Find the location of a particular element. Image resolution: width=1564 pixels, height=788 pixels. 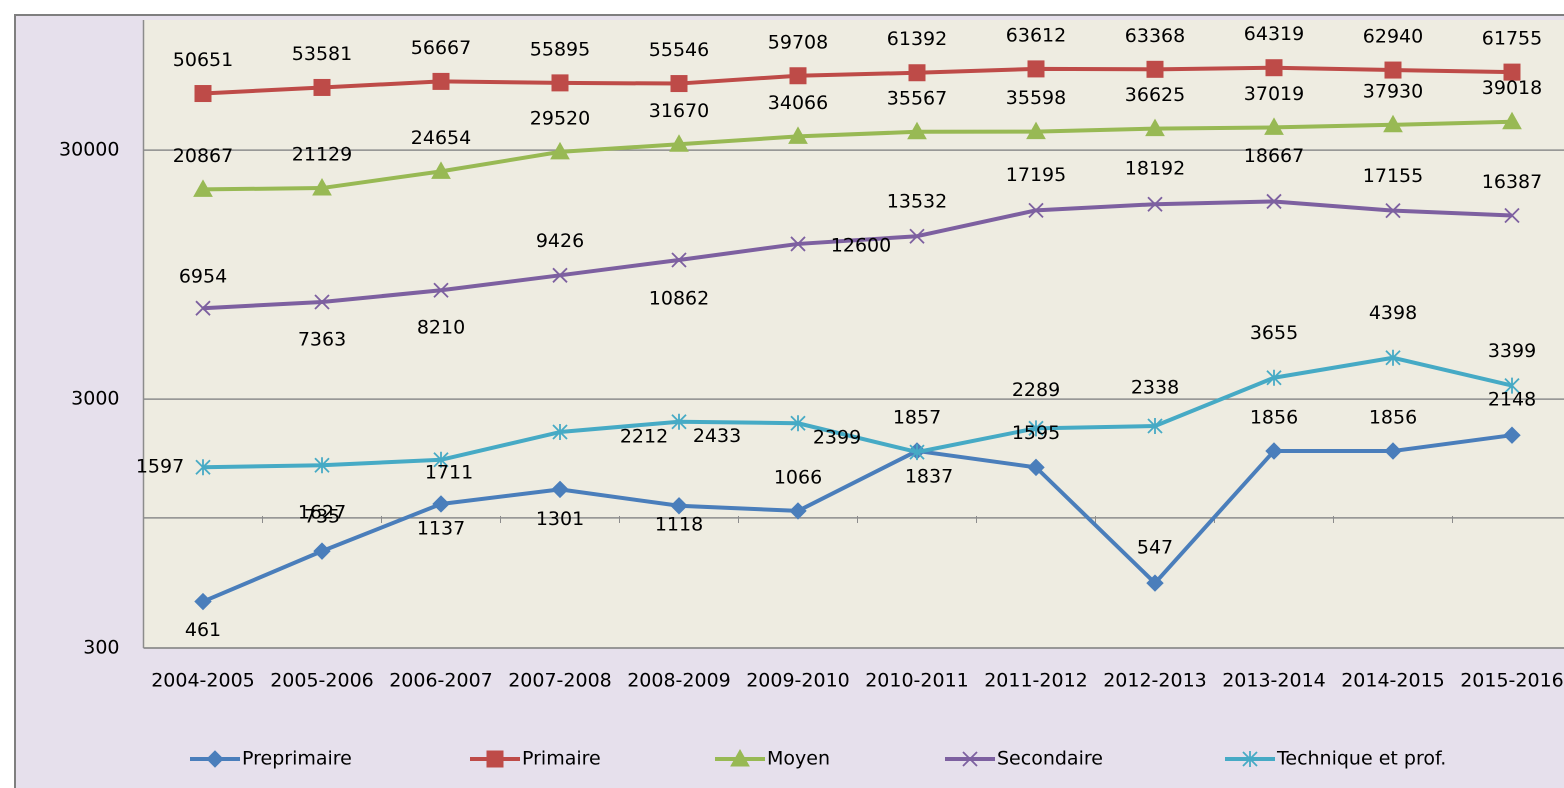

data-label: 37019 is located at coordinates (1274, 94).